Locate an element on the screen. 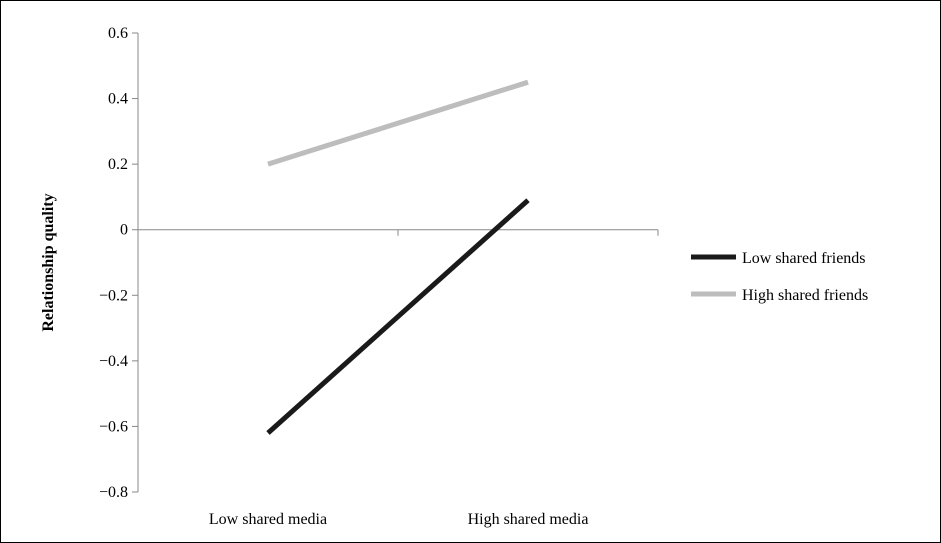 Image resolution: width=941 pixels, height=543 pixels. y-ticks: 0.6 0.4 0.2 0 −0.2 −0.4 −0.6 −0.8 is located at coordinates (118, 263).